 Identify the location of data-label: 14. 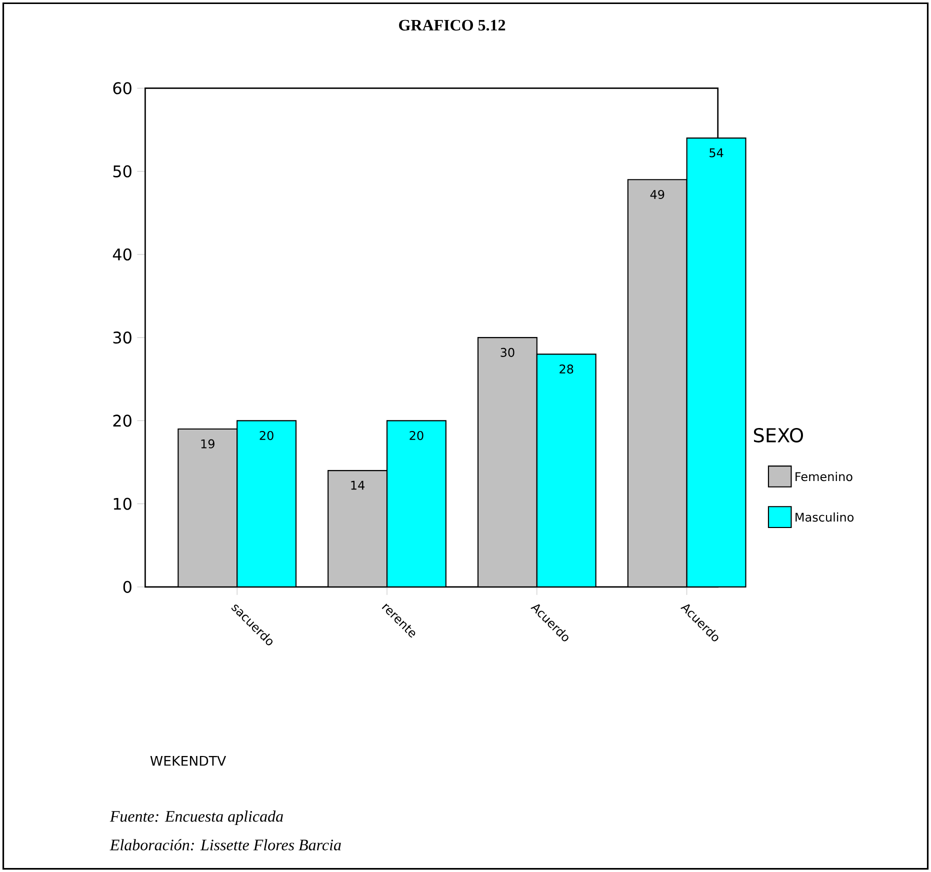
(357, 485).